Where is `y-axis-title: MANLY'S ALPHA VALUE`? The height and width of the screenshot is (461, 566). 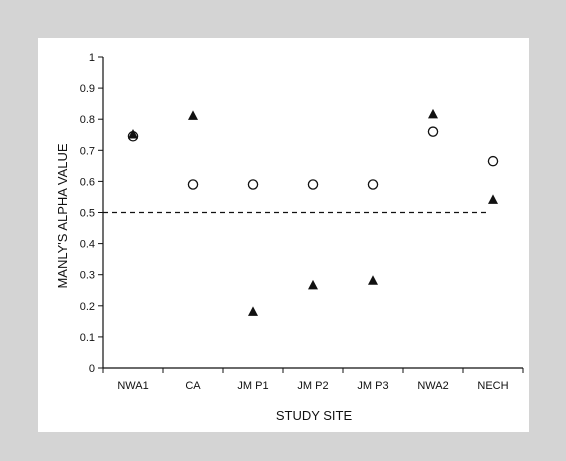 y-axis-title: MANLY'S ALPHA VALUE is located at coordinates (62, 215).